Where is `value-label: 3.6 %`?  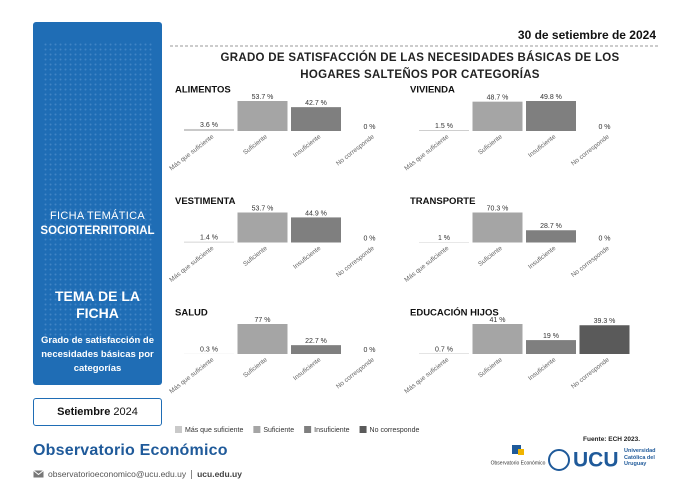
value-label: 3.6 % is located at coordinates (209, 125).